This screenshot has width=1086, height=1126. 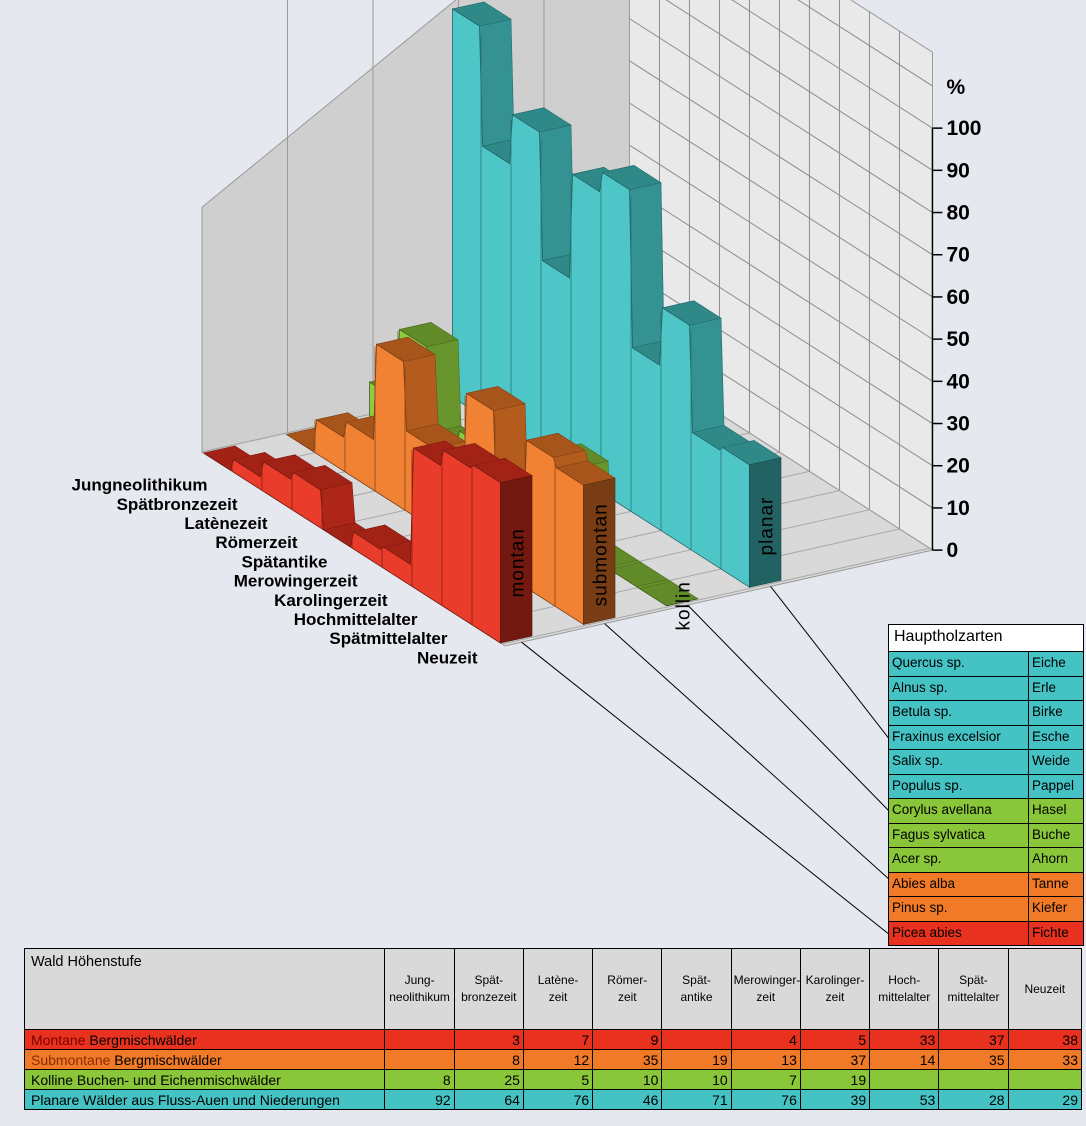 What do you see at coordinates (1045, 989) in the screenshot?
I see `table-column-header: Neuzeit` at bounding box center [1045, 989].